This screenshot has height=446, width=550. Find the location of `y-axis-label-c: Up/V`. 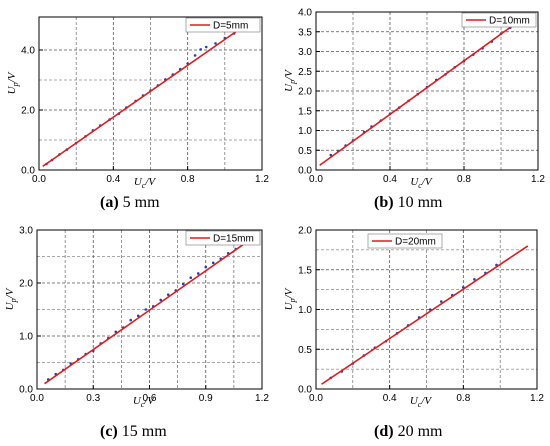

y-axis-label-c: Up/V is located at coordinates (11, 298).